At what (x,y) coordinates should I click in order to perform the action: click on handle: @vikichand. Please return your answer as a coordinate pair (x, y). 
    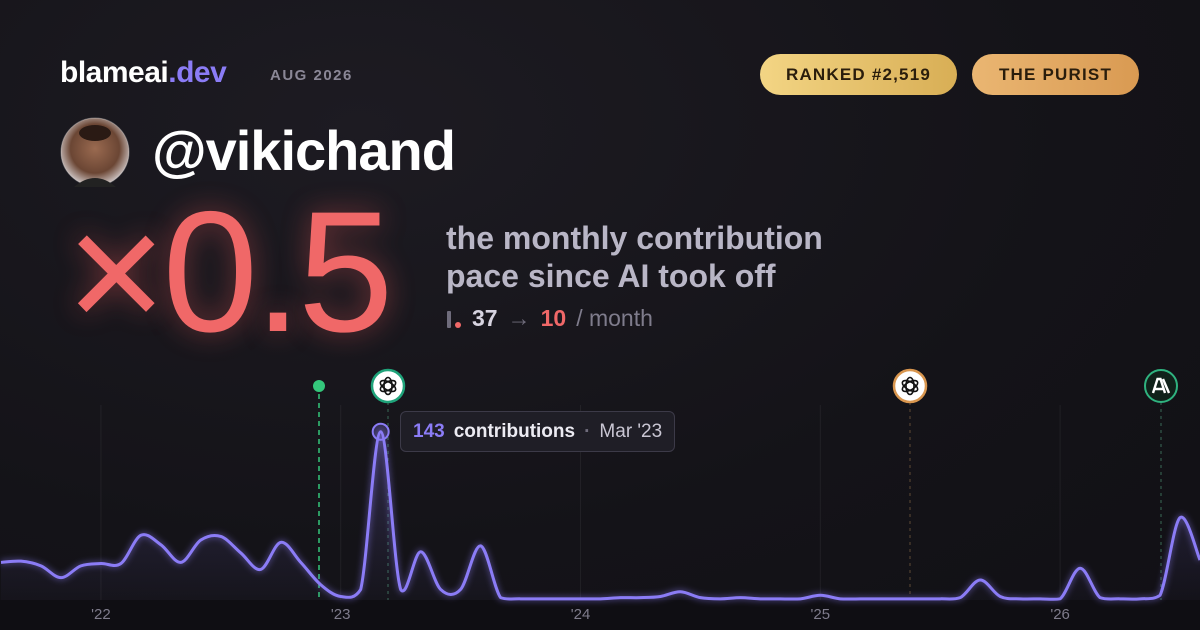
    Looking at the image, I should click on (304, 150).